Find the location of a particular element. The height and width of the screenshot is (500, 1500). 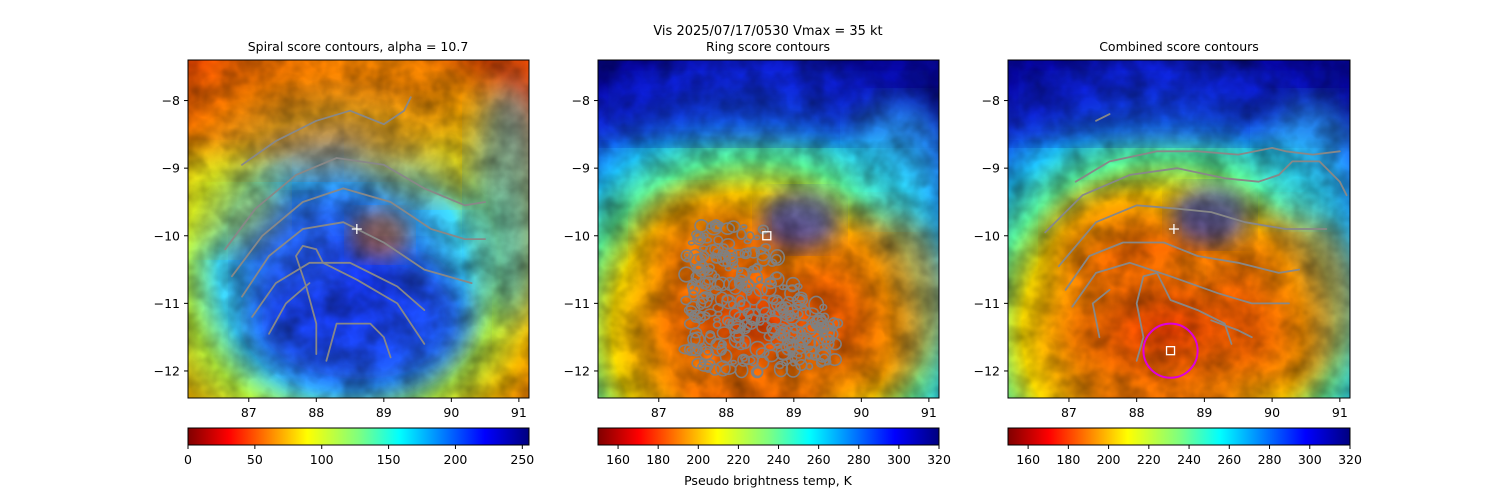

x-tick-label: 90 is located at coordinates (451, 412).